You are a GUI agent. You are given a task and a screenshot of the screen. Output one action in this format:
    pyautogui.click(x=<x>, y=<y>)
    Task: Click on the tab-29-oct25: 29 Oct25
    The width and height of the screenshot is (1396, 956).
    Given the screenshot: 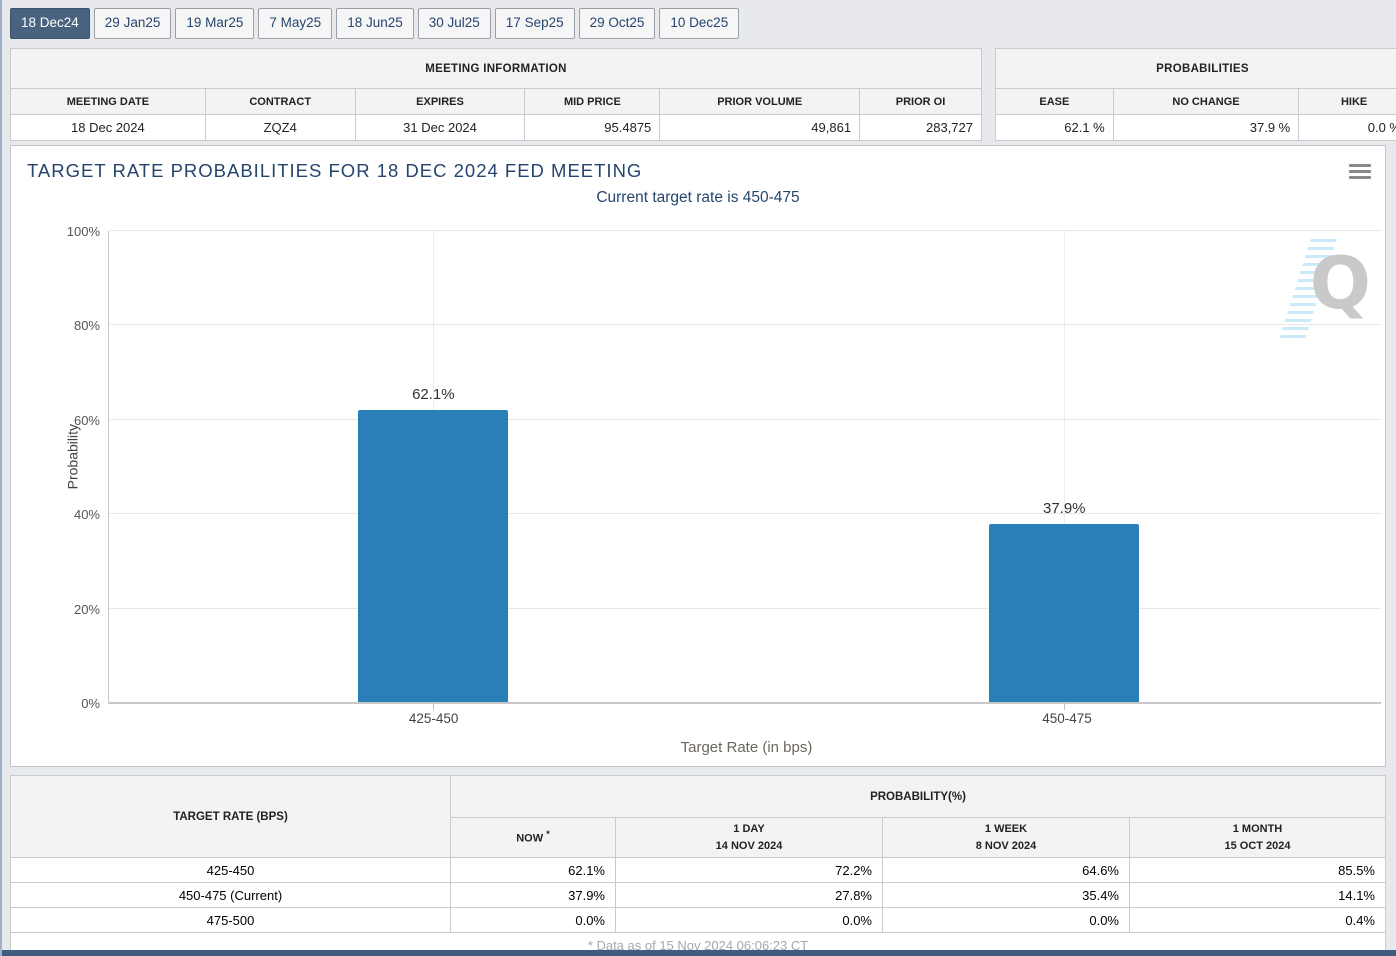 What is the action you would take?
    pyautogui.click(x=617, y=23)
    